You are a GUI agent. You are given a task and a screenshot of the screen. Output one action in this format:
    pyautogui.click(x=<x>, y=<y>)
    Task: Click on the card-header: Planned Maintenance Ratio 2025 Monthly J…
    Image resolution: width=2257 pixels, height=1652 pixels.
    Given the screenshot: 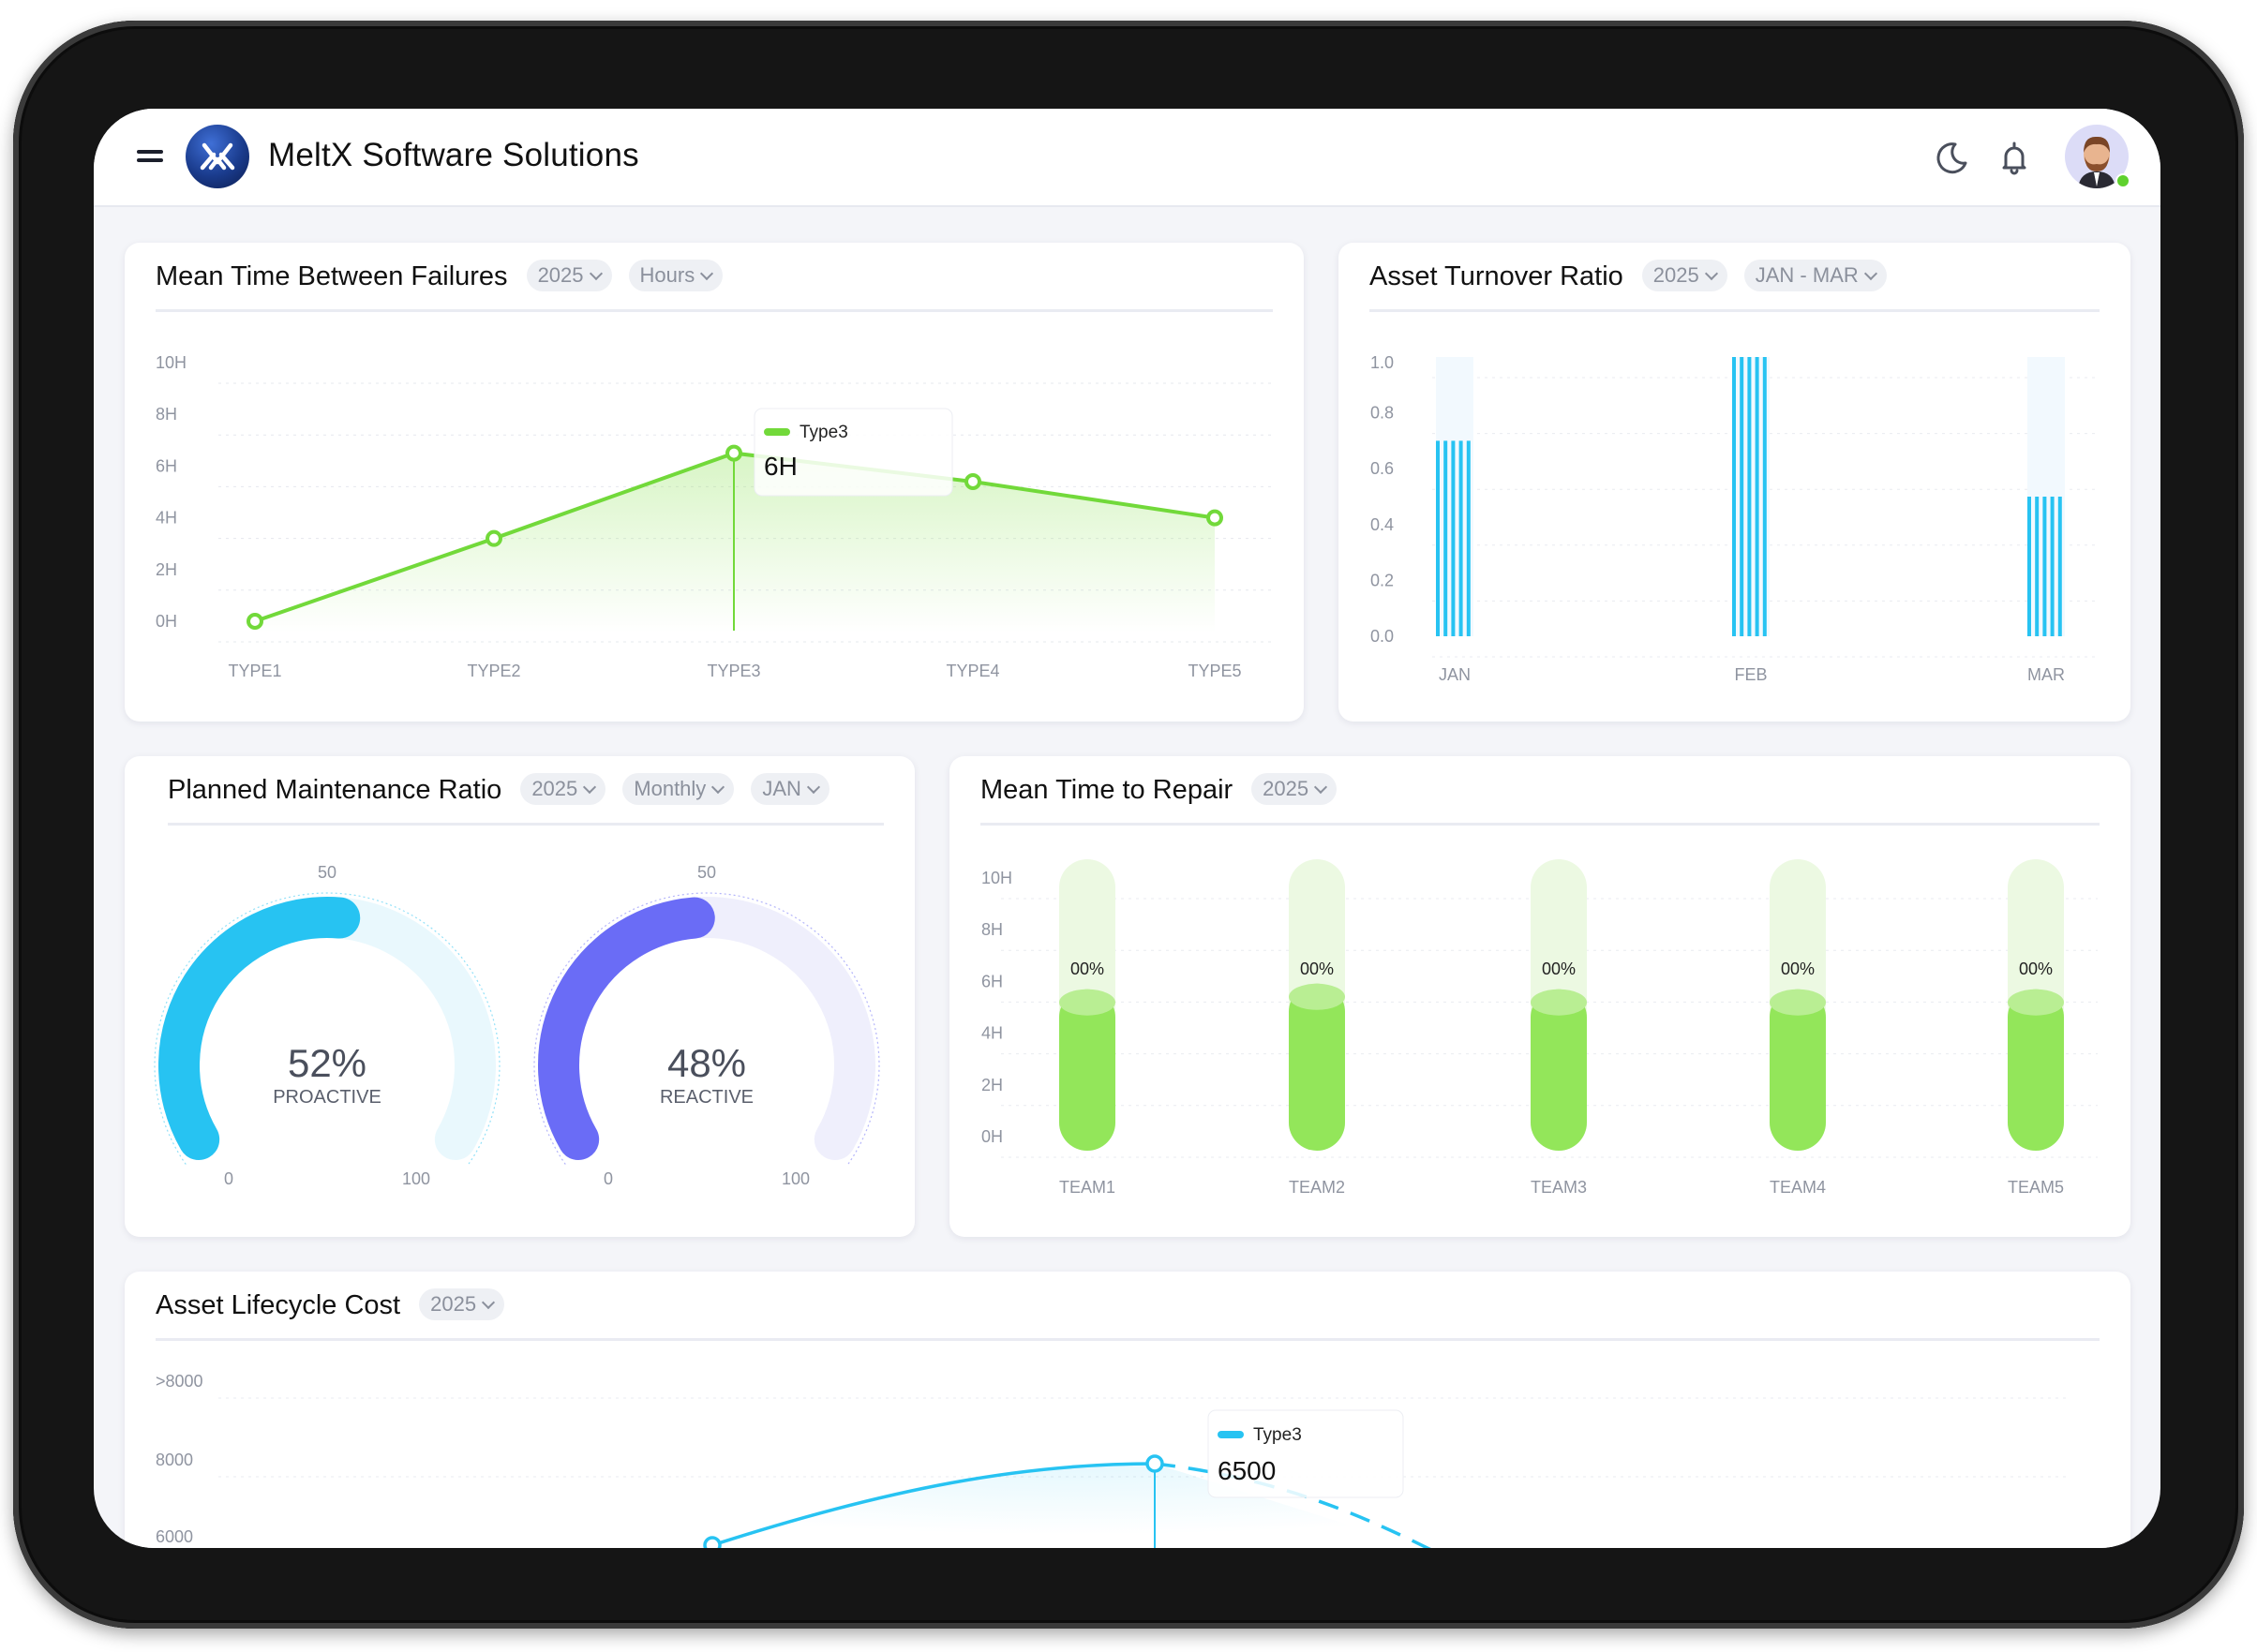 What is the action you would take?
    pyautogui.click(x=526, y=799)
    